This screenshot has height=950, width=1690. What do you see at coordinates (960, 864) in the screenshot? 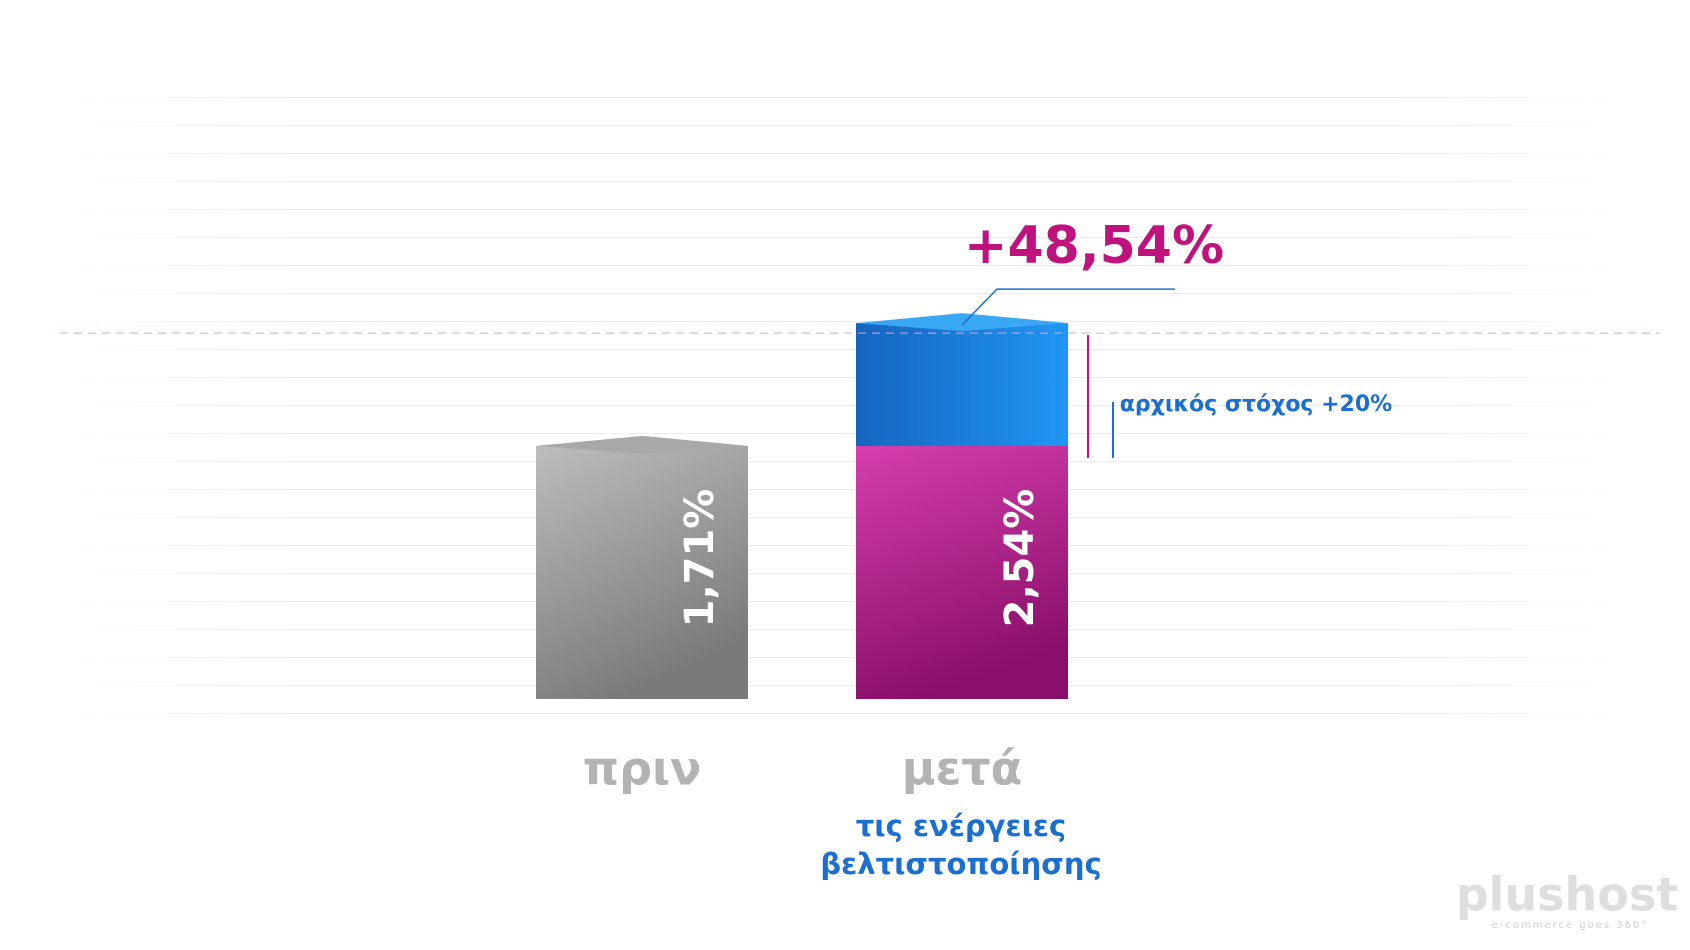
I see `note-line: βελτιστοποίησης` at bounding box center [960, 864].